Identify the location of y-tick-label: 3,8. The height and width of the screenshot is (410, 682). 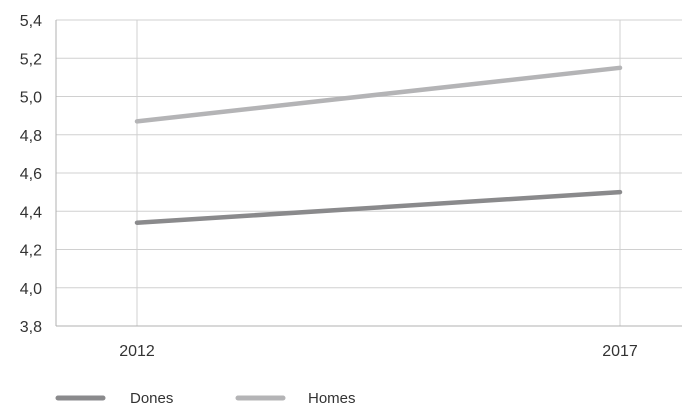
(31, 327).